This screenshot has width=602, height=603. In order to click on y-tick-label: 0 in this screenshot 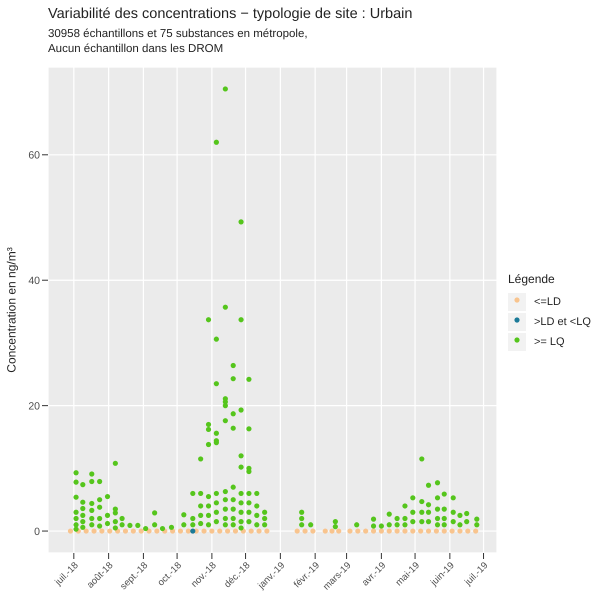, I will do `click(37, 532)`.